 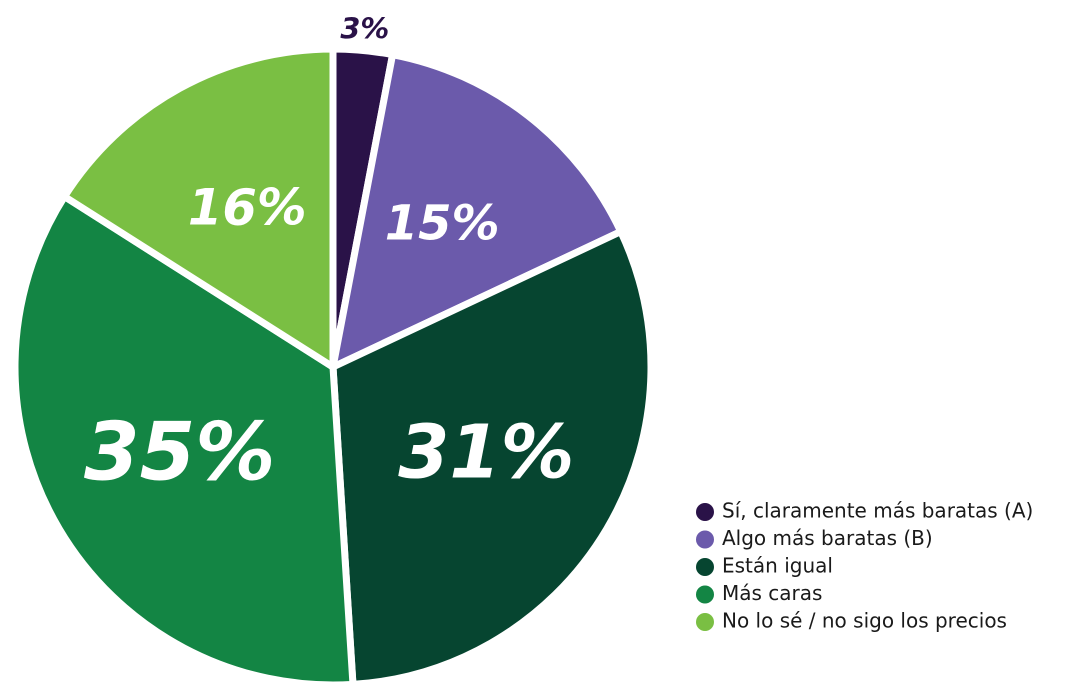 I want to click on slice-label: 15%, so click(x=442, y=223).